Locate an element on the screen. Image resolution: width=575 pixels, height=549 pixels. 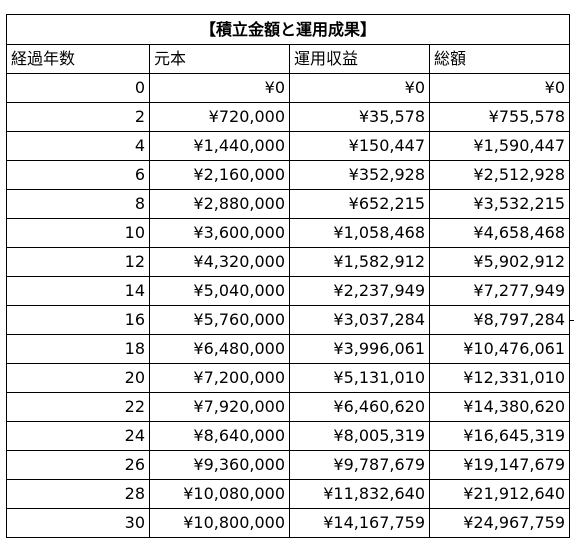
table-row: 14 ¥5,040,000 ¥2,237,949 ¥7,277,949 is located at coordinates (288, 291).